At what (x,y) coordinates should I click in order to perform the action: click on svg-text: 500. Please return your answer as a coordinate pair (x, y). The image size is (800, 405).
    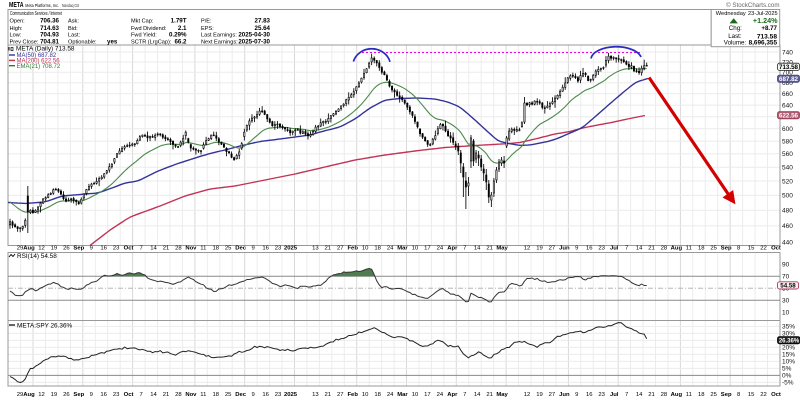
    Looking at the image, I should click on (787, 196).